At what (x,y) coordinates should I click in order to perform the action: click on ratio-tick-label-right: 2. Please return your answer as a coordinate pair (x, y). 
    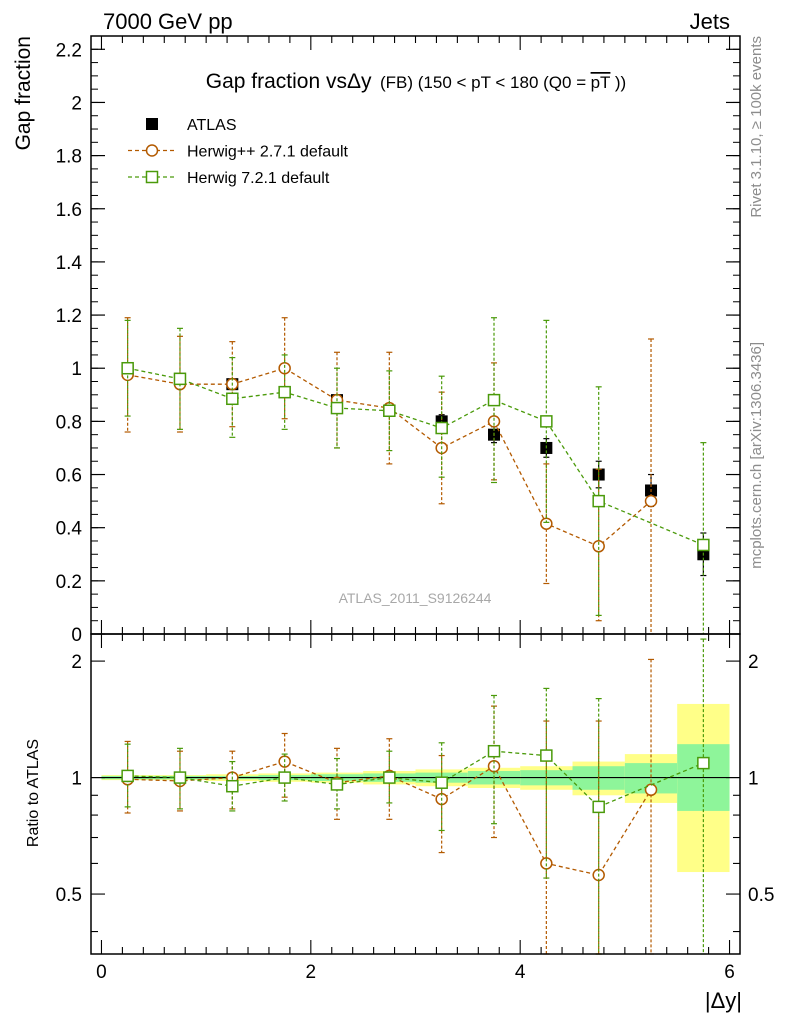
    Looking at the image, I should click on (753, 662).